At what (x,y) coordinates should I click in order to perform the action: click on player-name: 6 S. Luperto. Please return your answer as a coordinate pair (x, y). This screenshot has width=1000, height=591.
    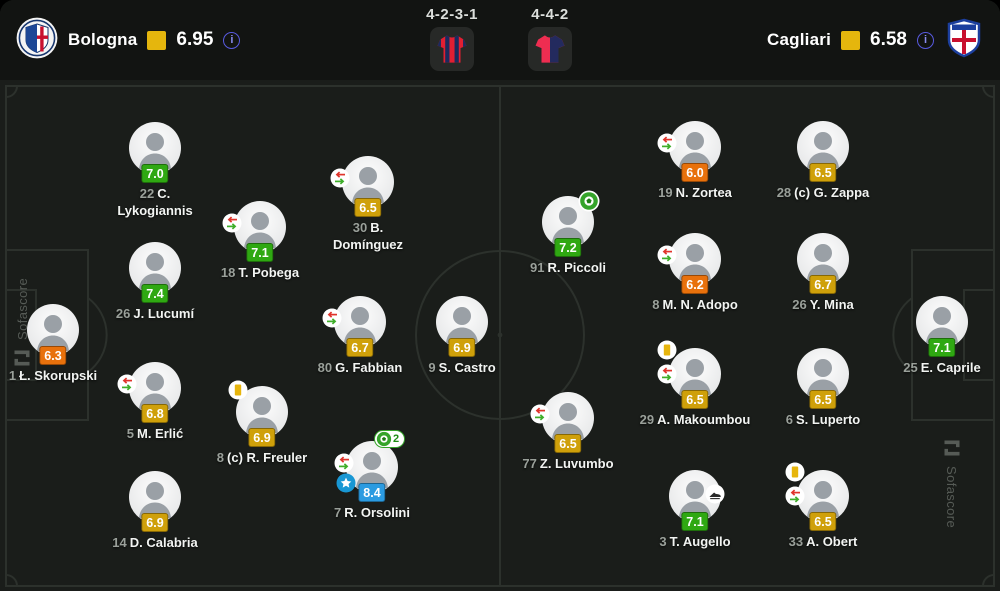
    Looking at the image, I should click on (823, 419).